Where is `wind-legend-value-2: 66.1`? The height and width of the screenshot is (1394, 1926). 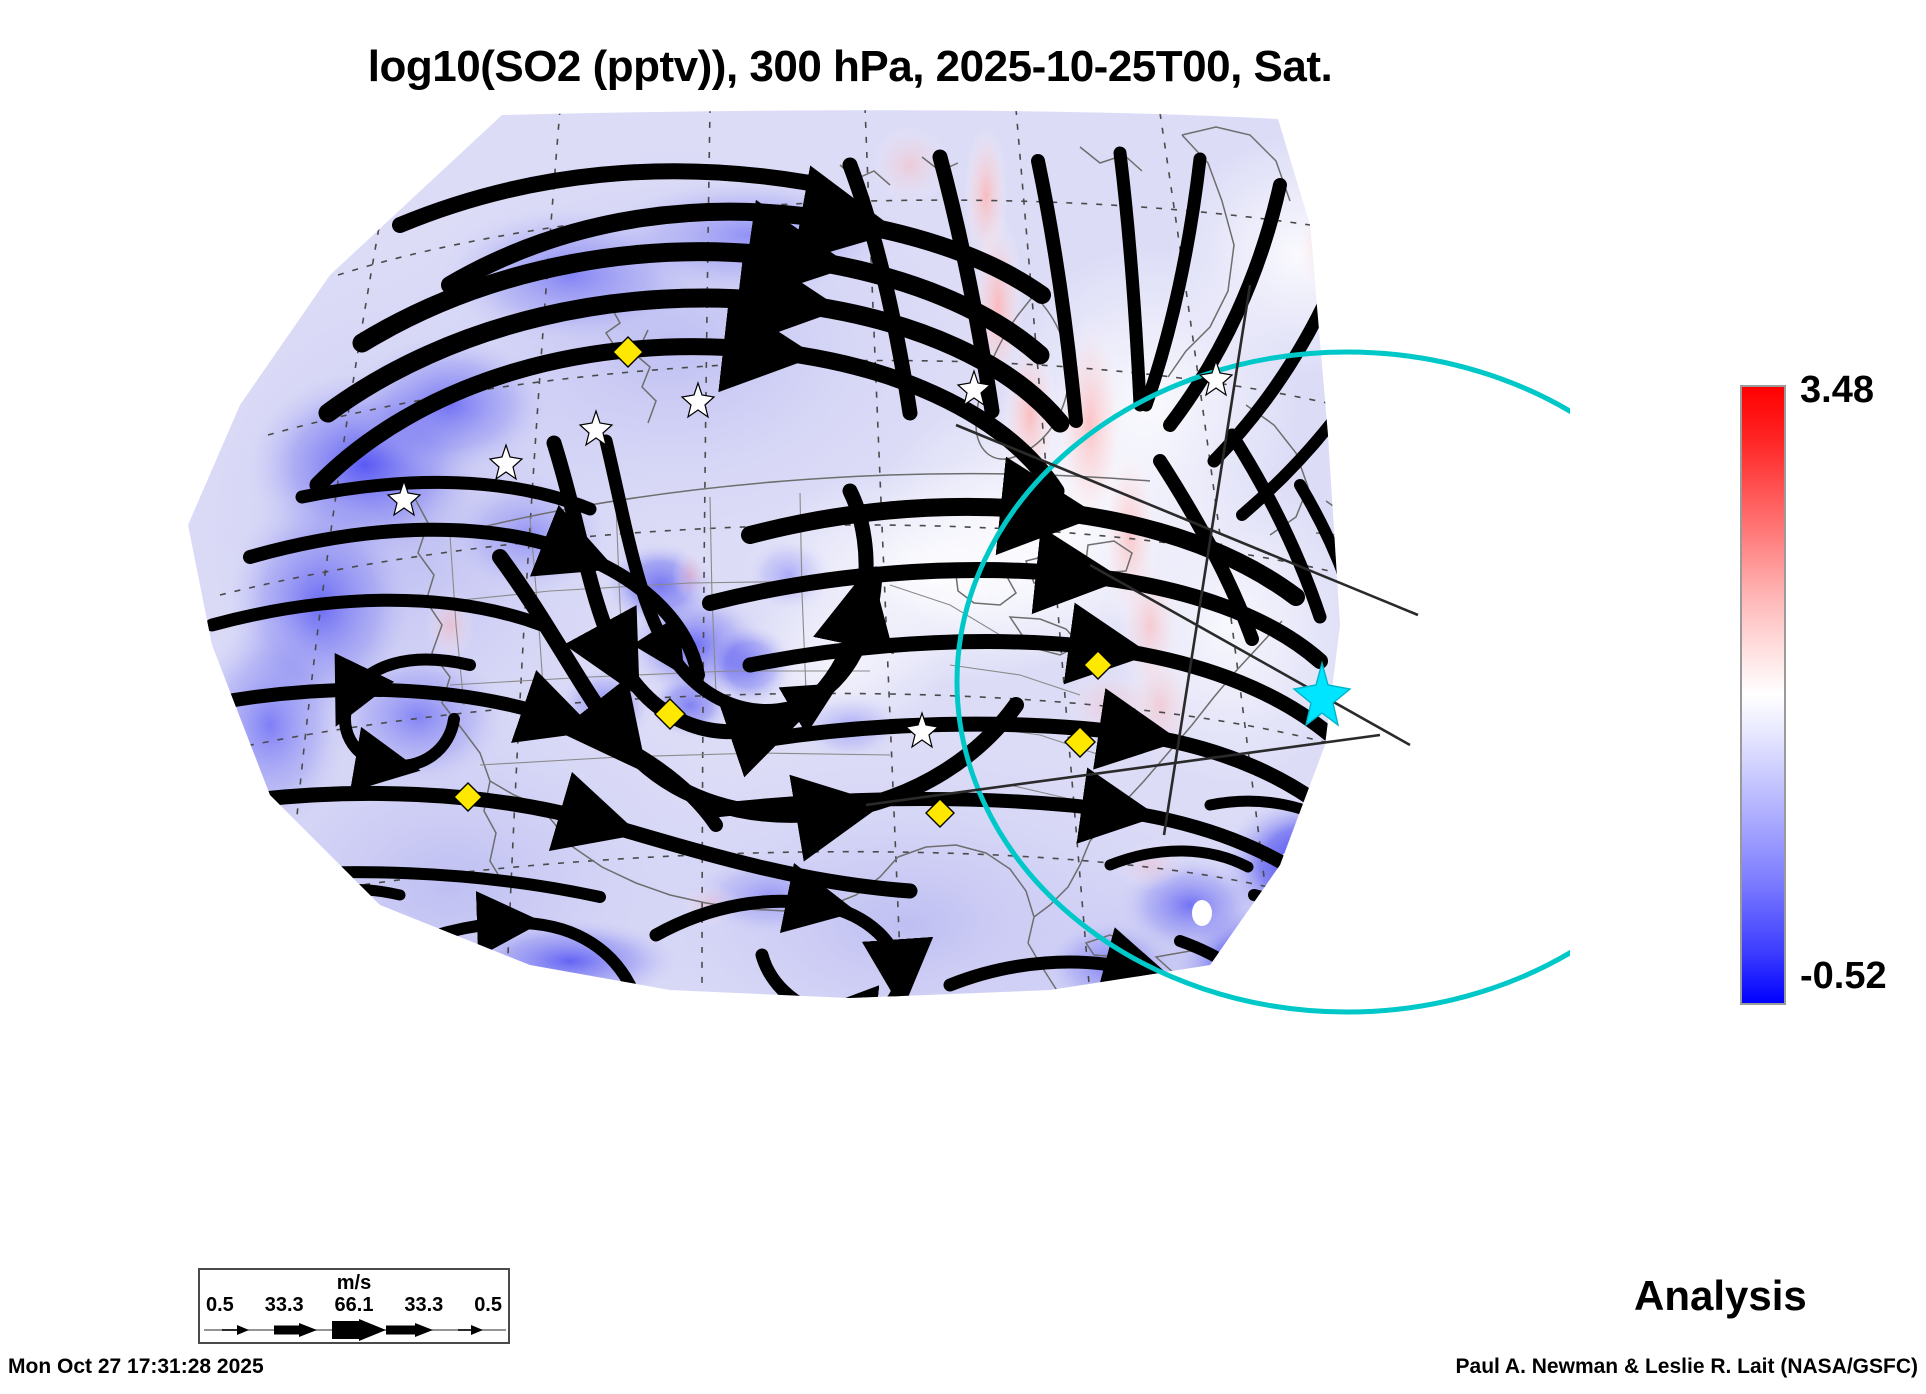 wind-legend-value-2: 66.1 is located at coordinates (354, 1305).